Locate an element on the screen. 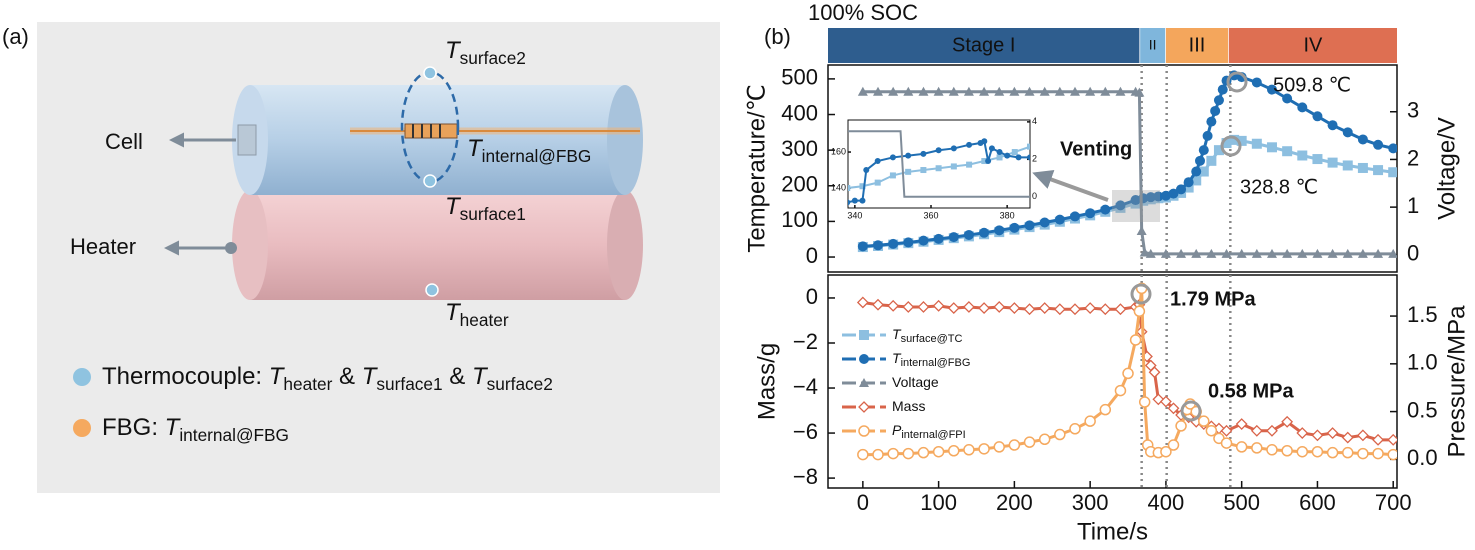 This screenshot has height=550, width=1475. legend-text: FBG: Tinternal@FBG is located at coordinates (195, 429).